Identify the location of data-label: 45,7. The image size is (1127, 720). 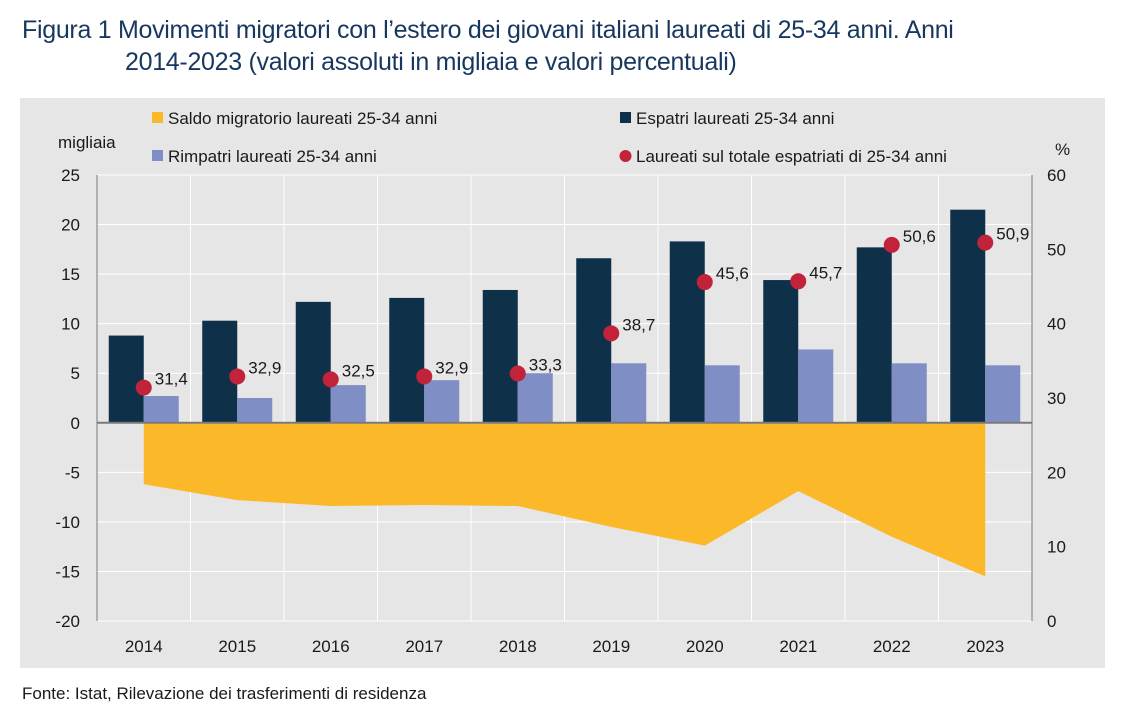
(825, 272).